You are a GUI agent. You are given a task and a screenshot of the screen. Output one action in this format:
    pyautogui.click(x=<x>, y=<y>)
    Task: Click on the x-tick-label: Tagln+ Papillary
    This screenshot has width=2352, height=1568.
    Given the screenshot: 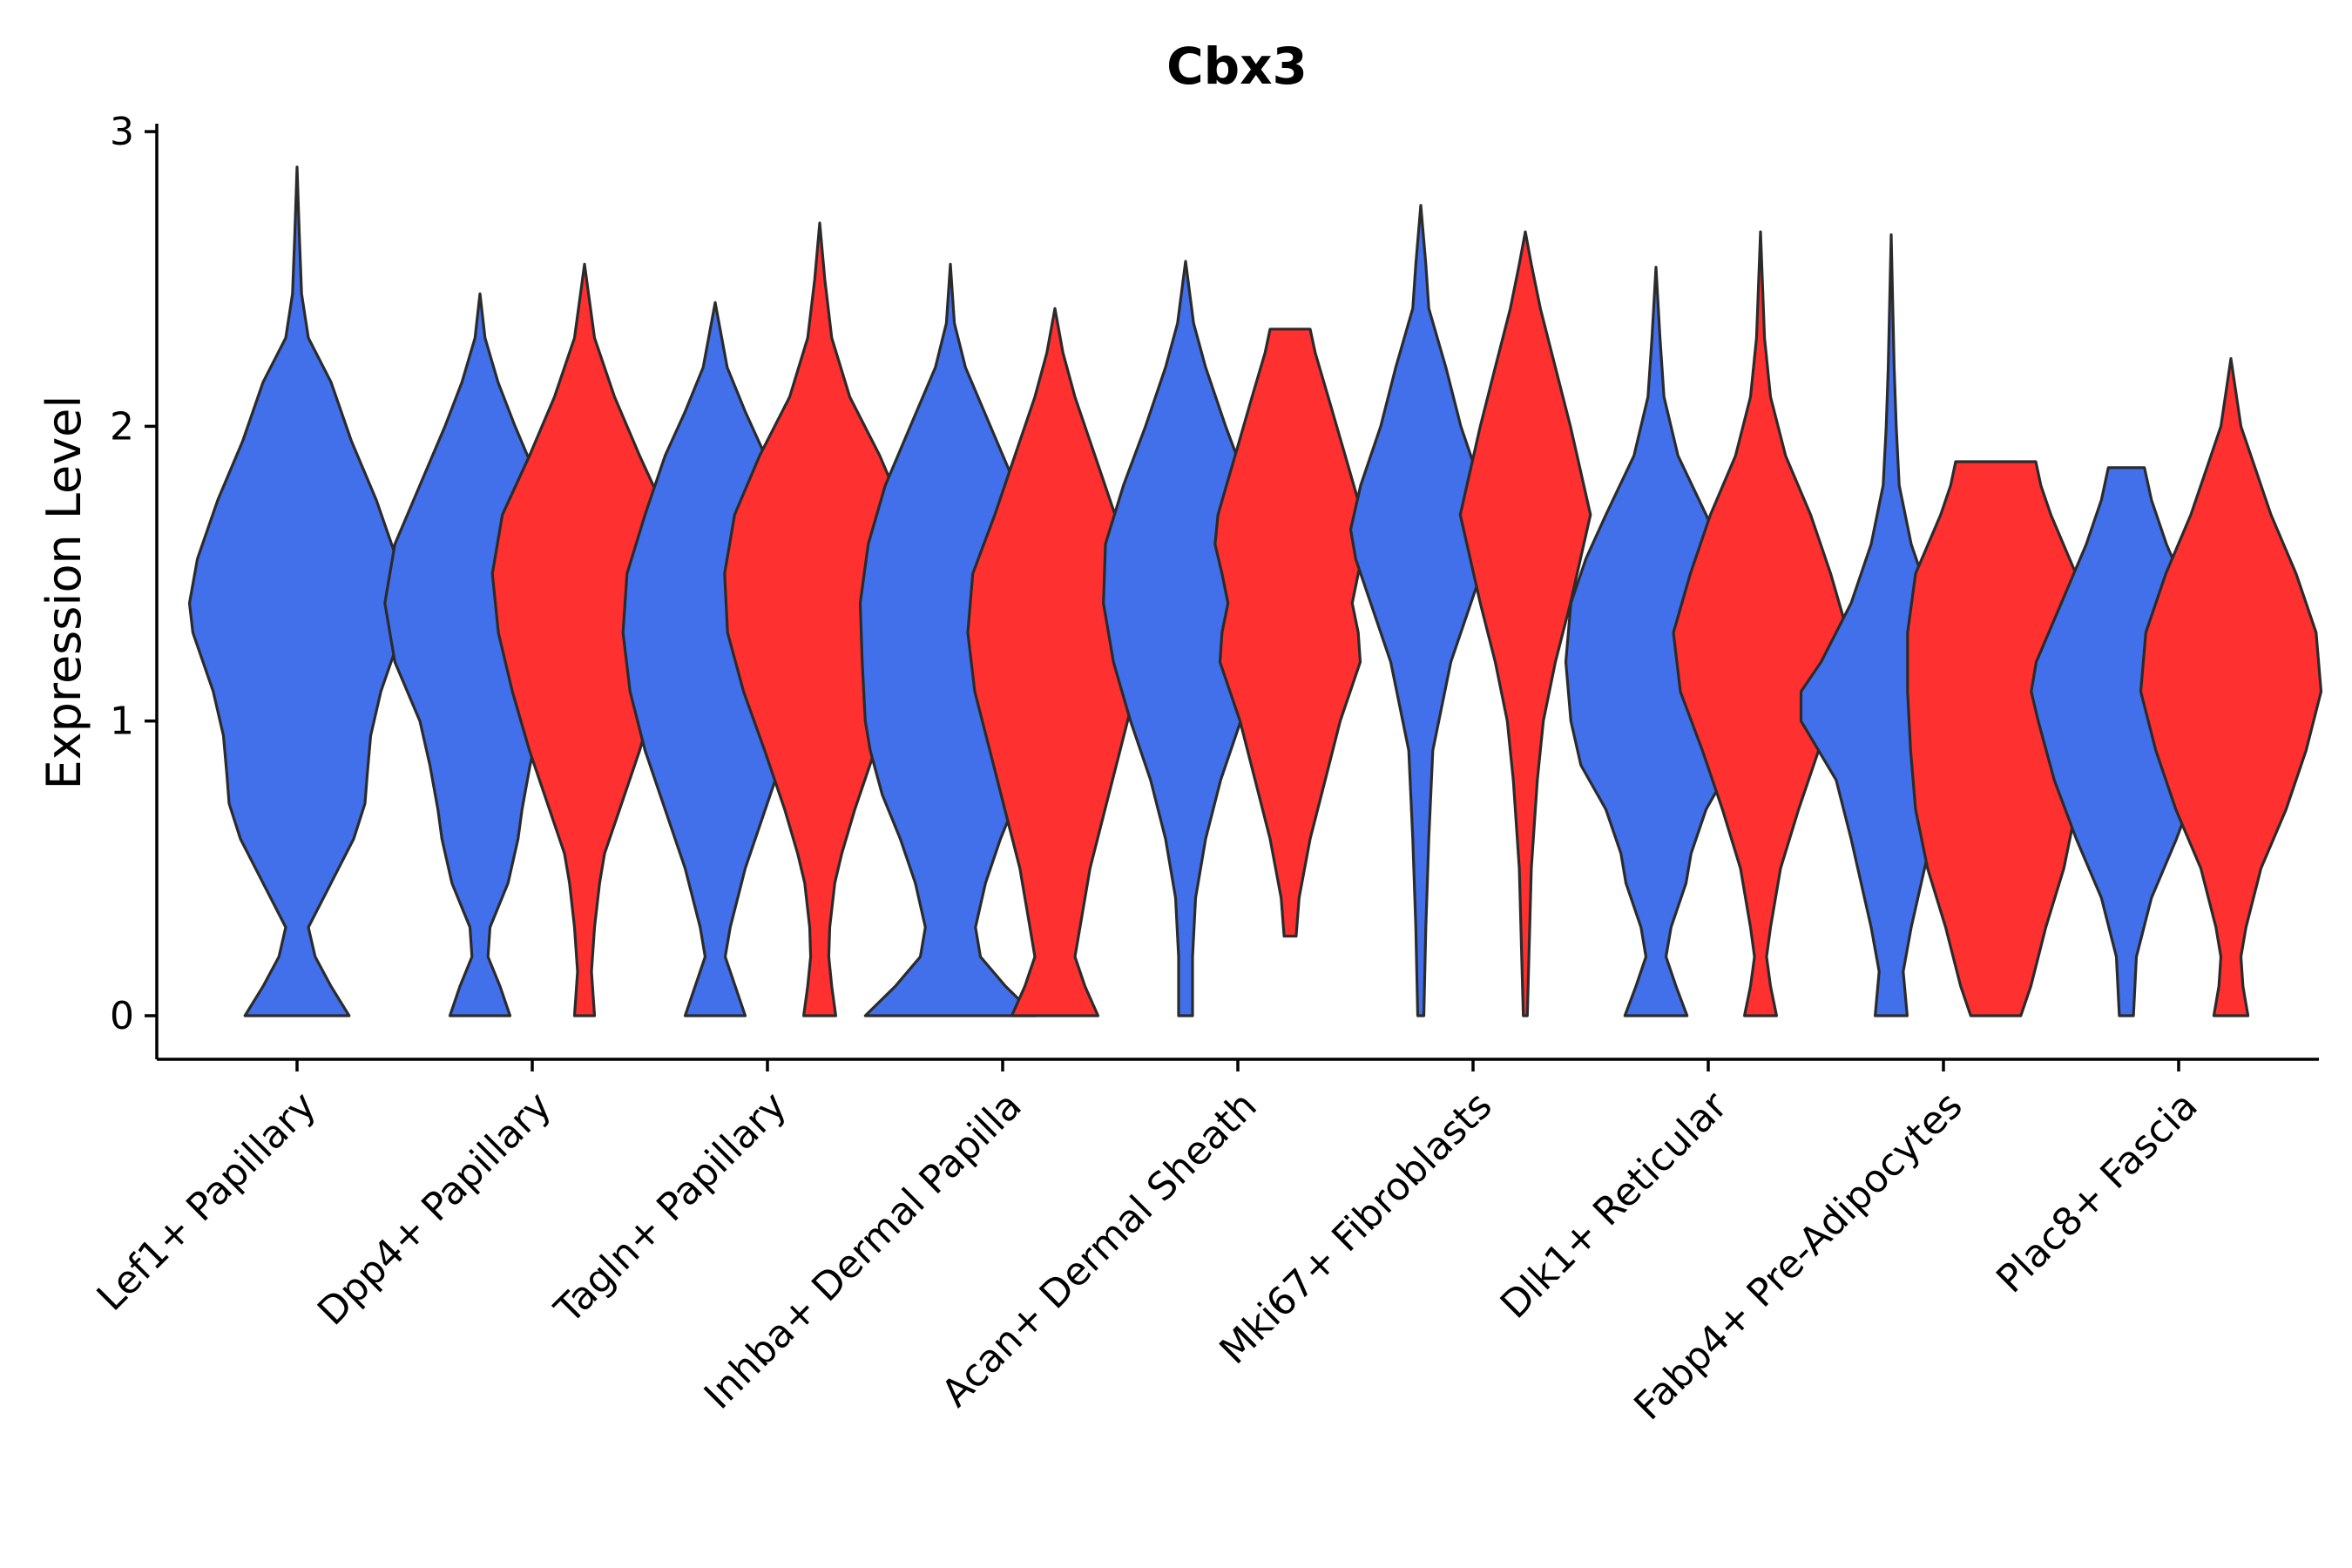 What is the action you would take?
    pyautogui.click(x=670, y=1208)
    